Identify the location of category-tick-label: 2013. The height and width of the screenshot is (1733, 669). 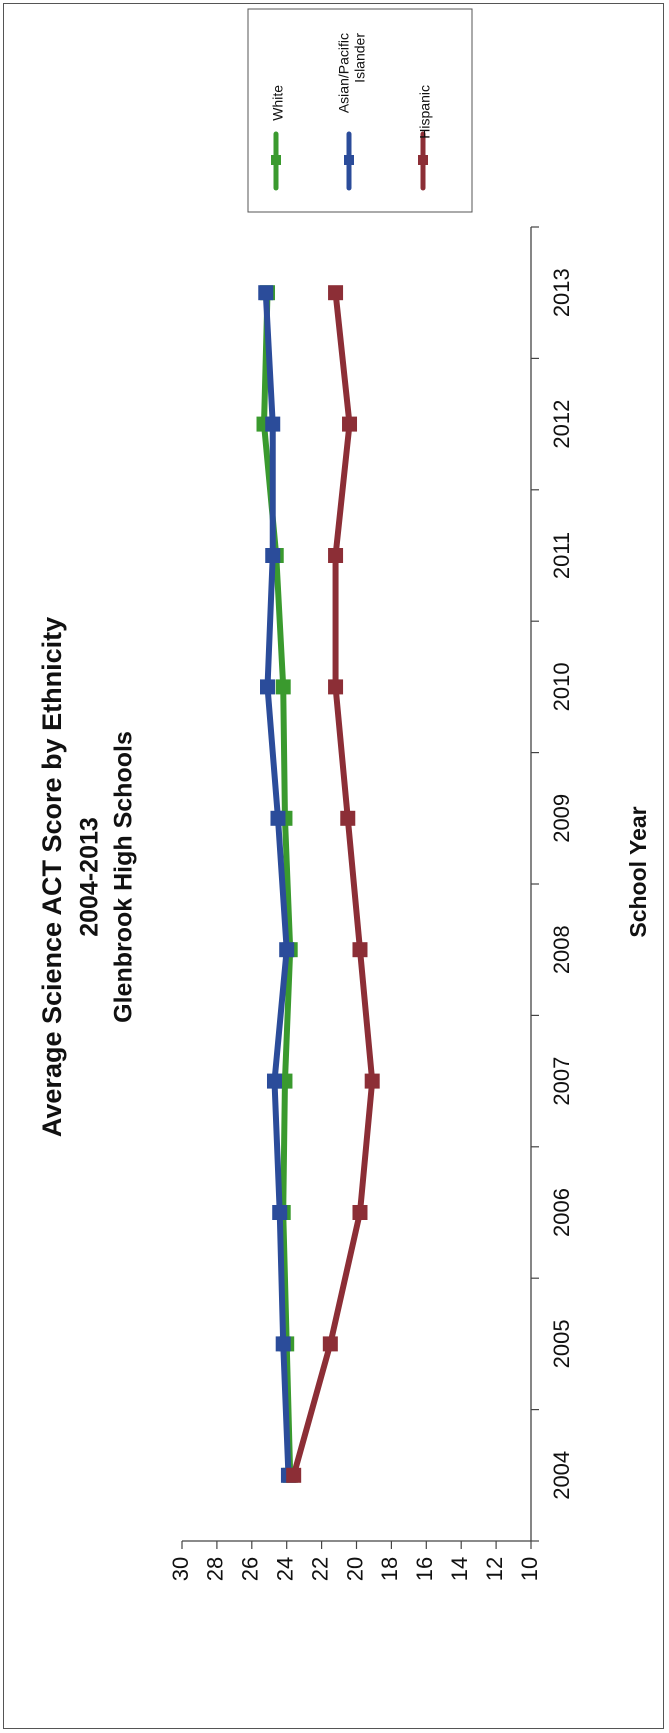
(561, 292).